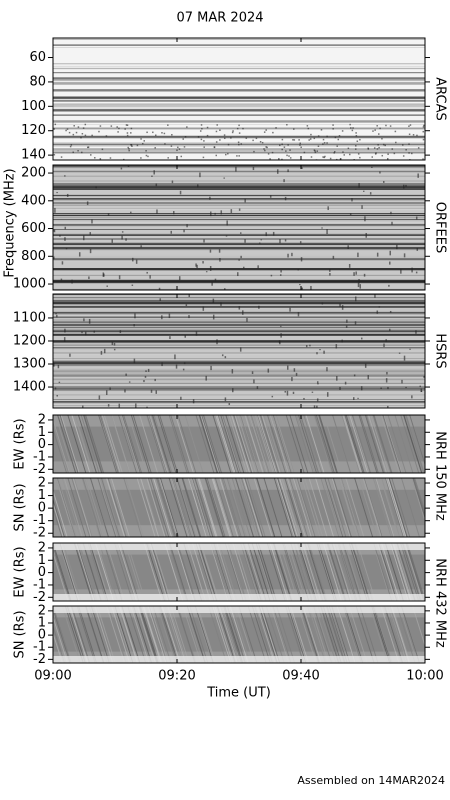 The height and width of the screenshot is (800, 450). I want to click on spectrogram-background, so click(239, 99).